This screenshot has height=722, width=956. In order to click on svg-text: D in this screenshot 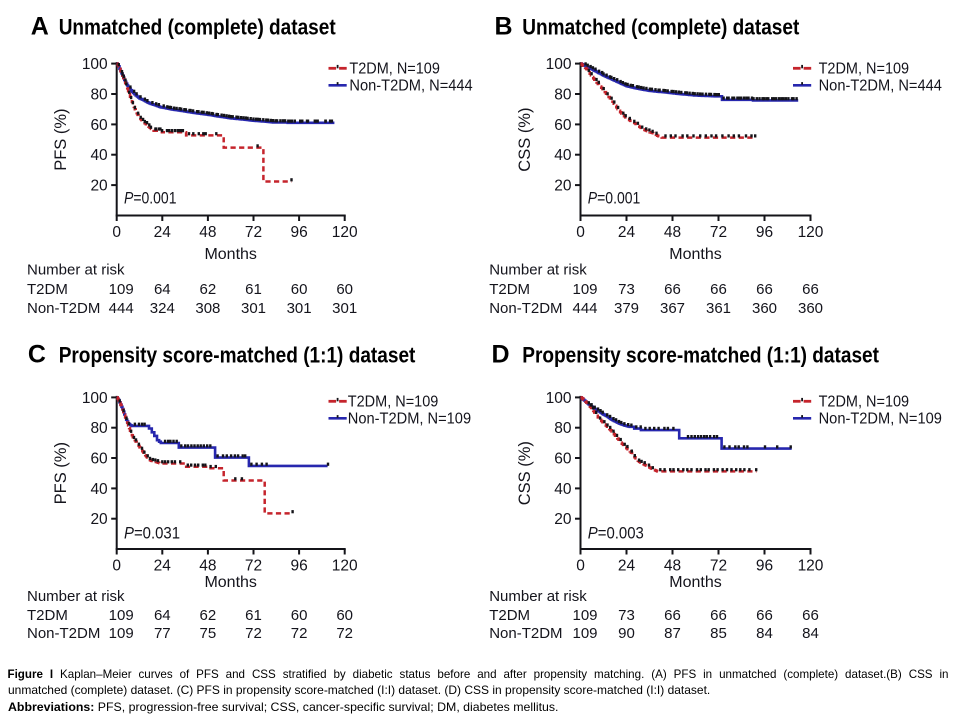, I will do `click(501, 355)`.